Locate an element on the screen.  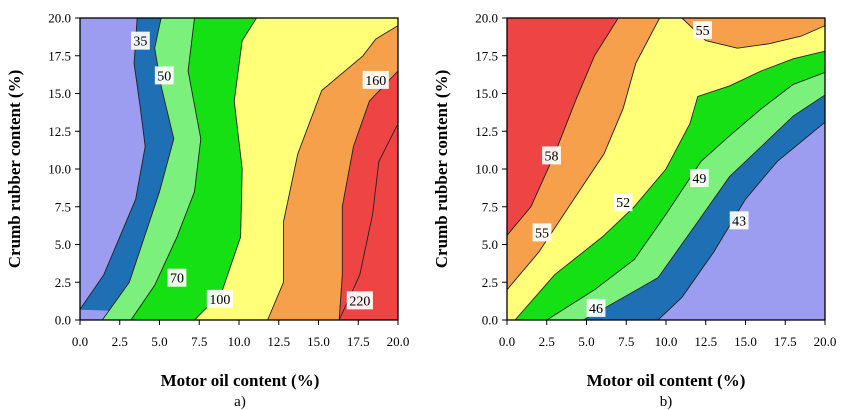
contour-label-a-0: 35 is located at coordinates (140, 40).